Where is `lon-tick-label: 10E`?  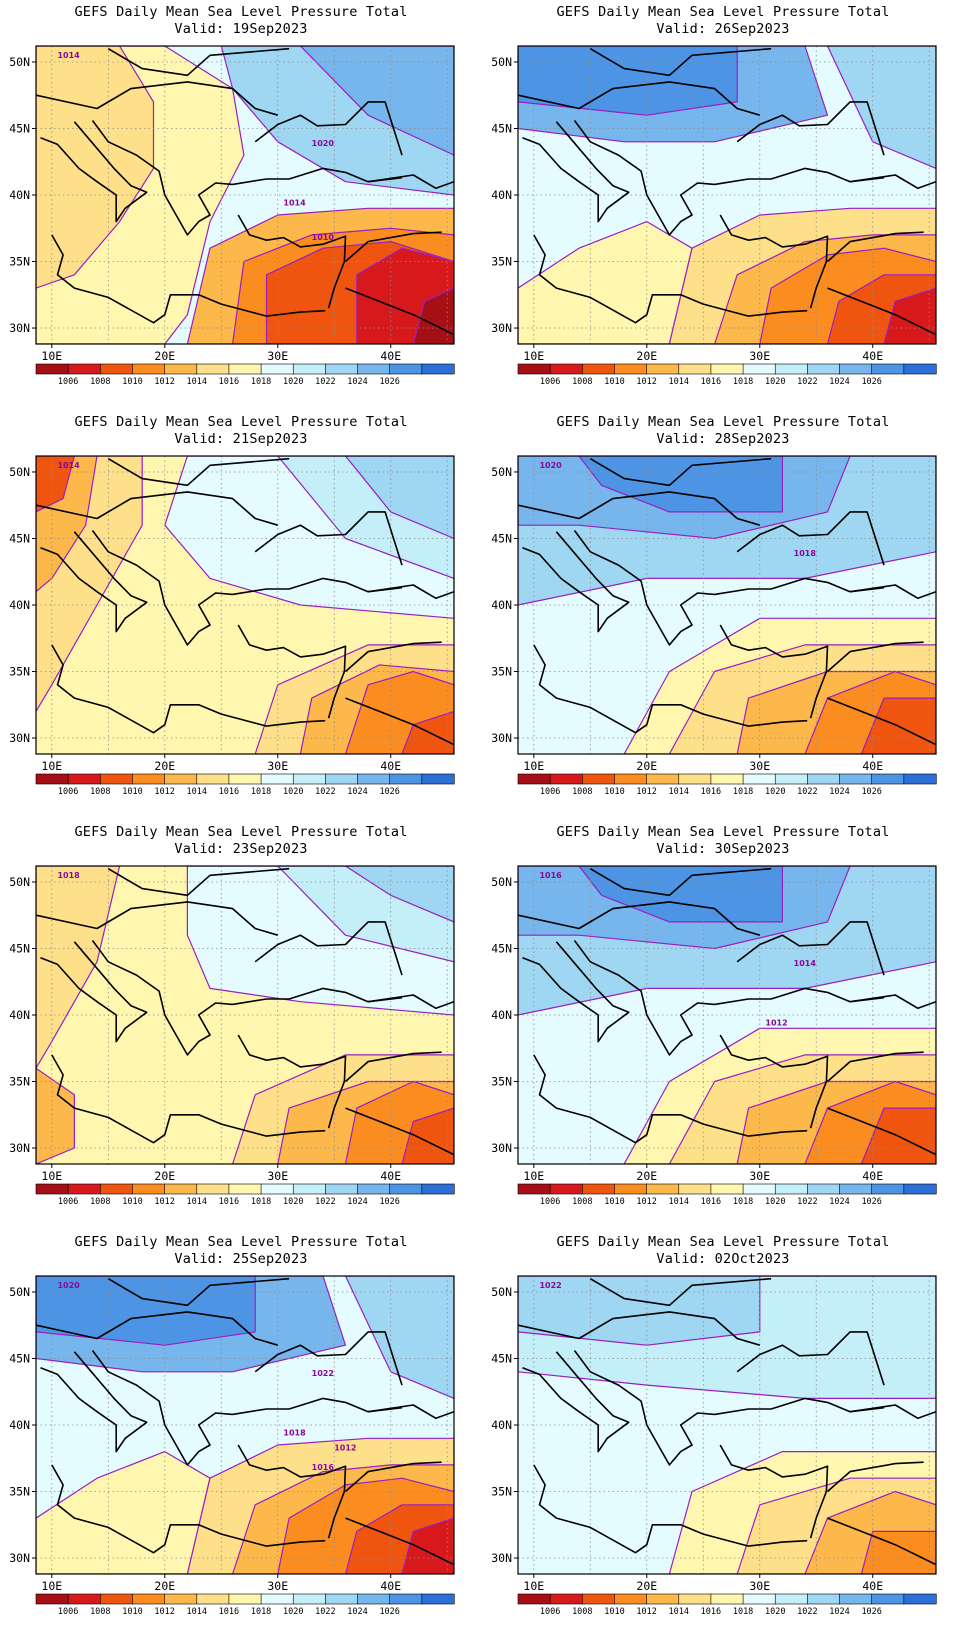
lon-tick-label: 10E is located at coordinates (533, 1176).